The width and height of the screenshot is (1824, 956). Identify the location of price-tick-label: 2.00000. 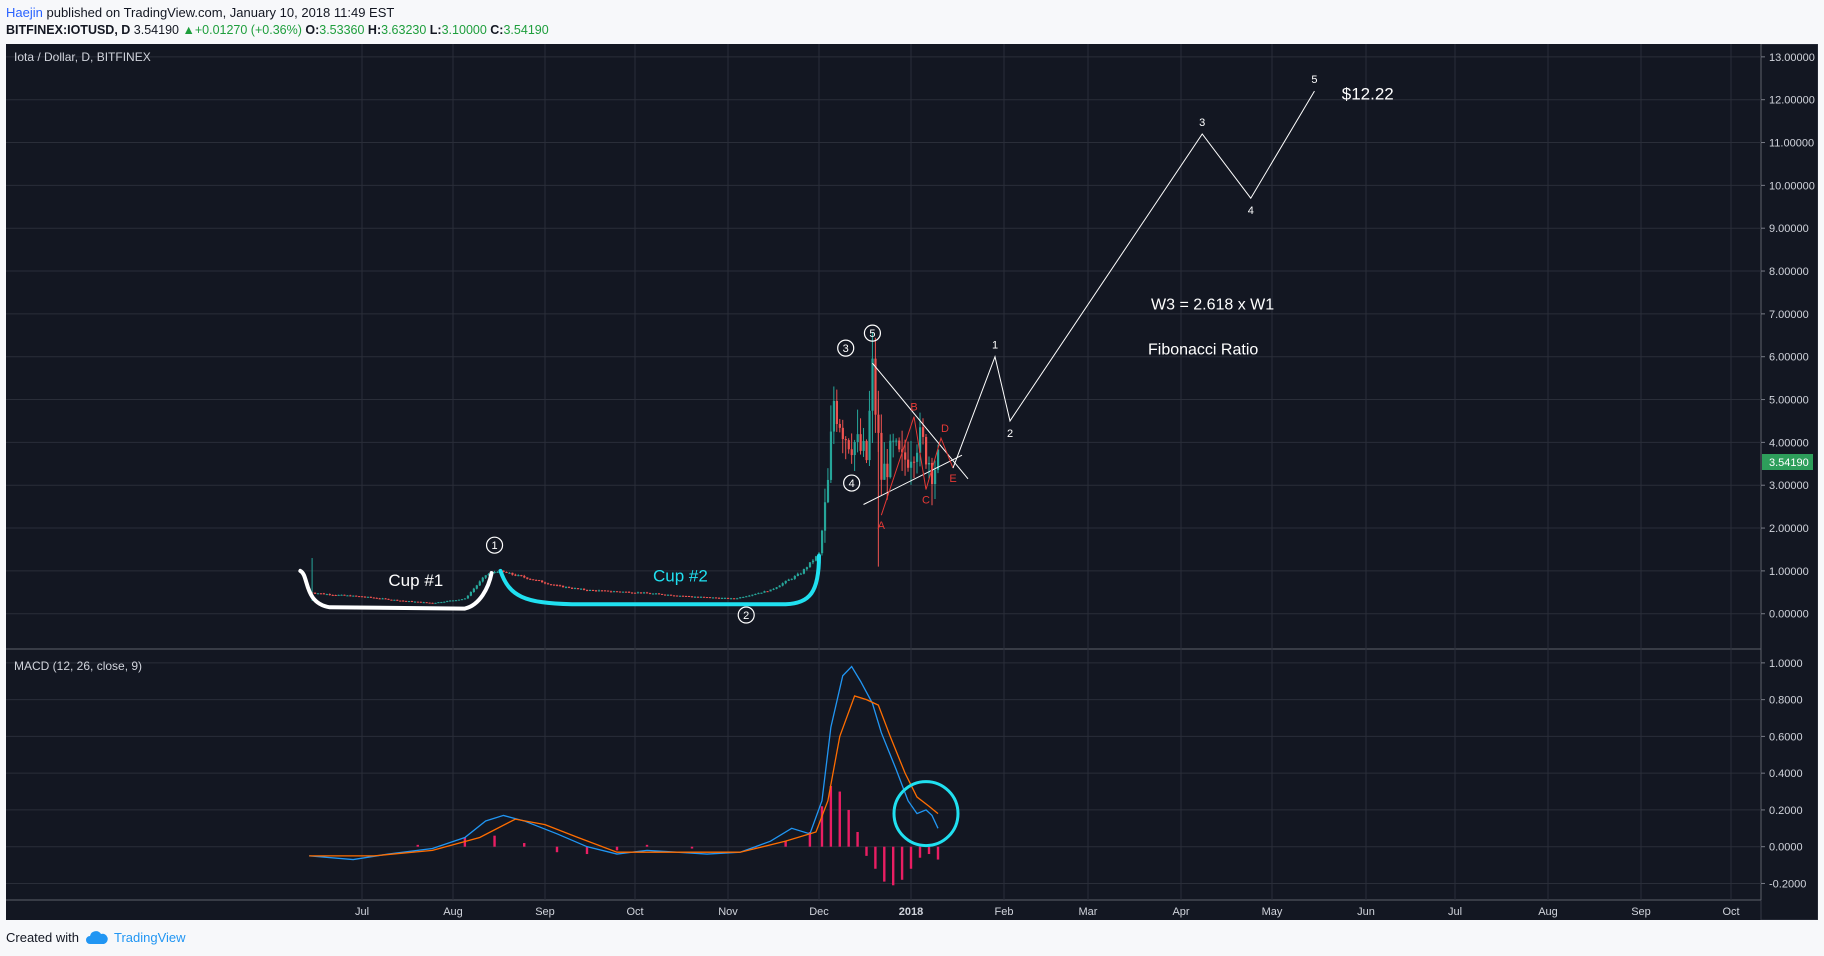
(1789, 529).